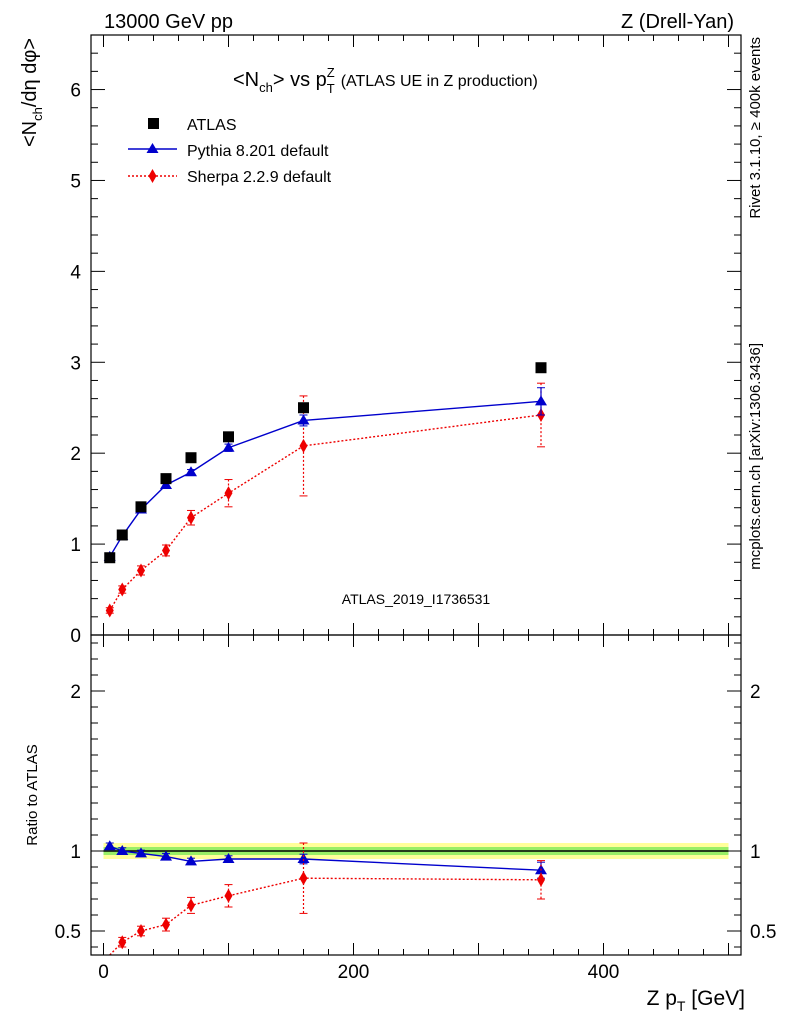 The image size is (786, 1024). Describe the element at coordinates (763, 932) in the screenshot. I see `y-tick-label-ratio-right: 0.5` at that location.